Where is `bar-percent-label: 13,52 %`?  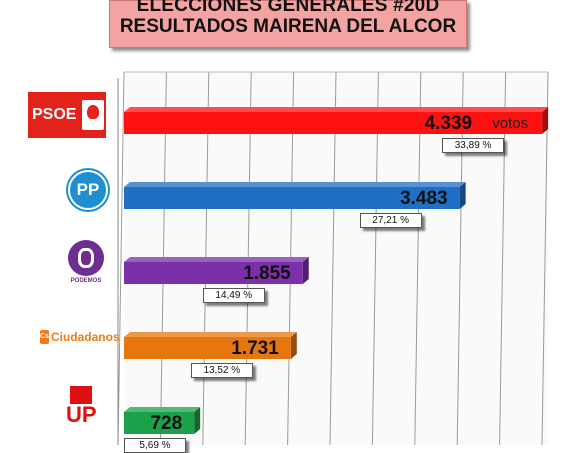 bar-percent-label: 13,52 % is located at coordinates (221, 370).